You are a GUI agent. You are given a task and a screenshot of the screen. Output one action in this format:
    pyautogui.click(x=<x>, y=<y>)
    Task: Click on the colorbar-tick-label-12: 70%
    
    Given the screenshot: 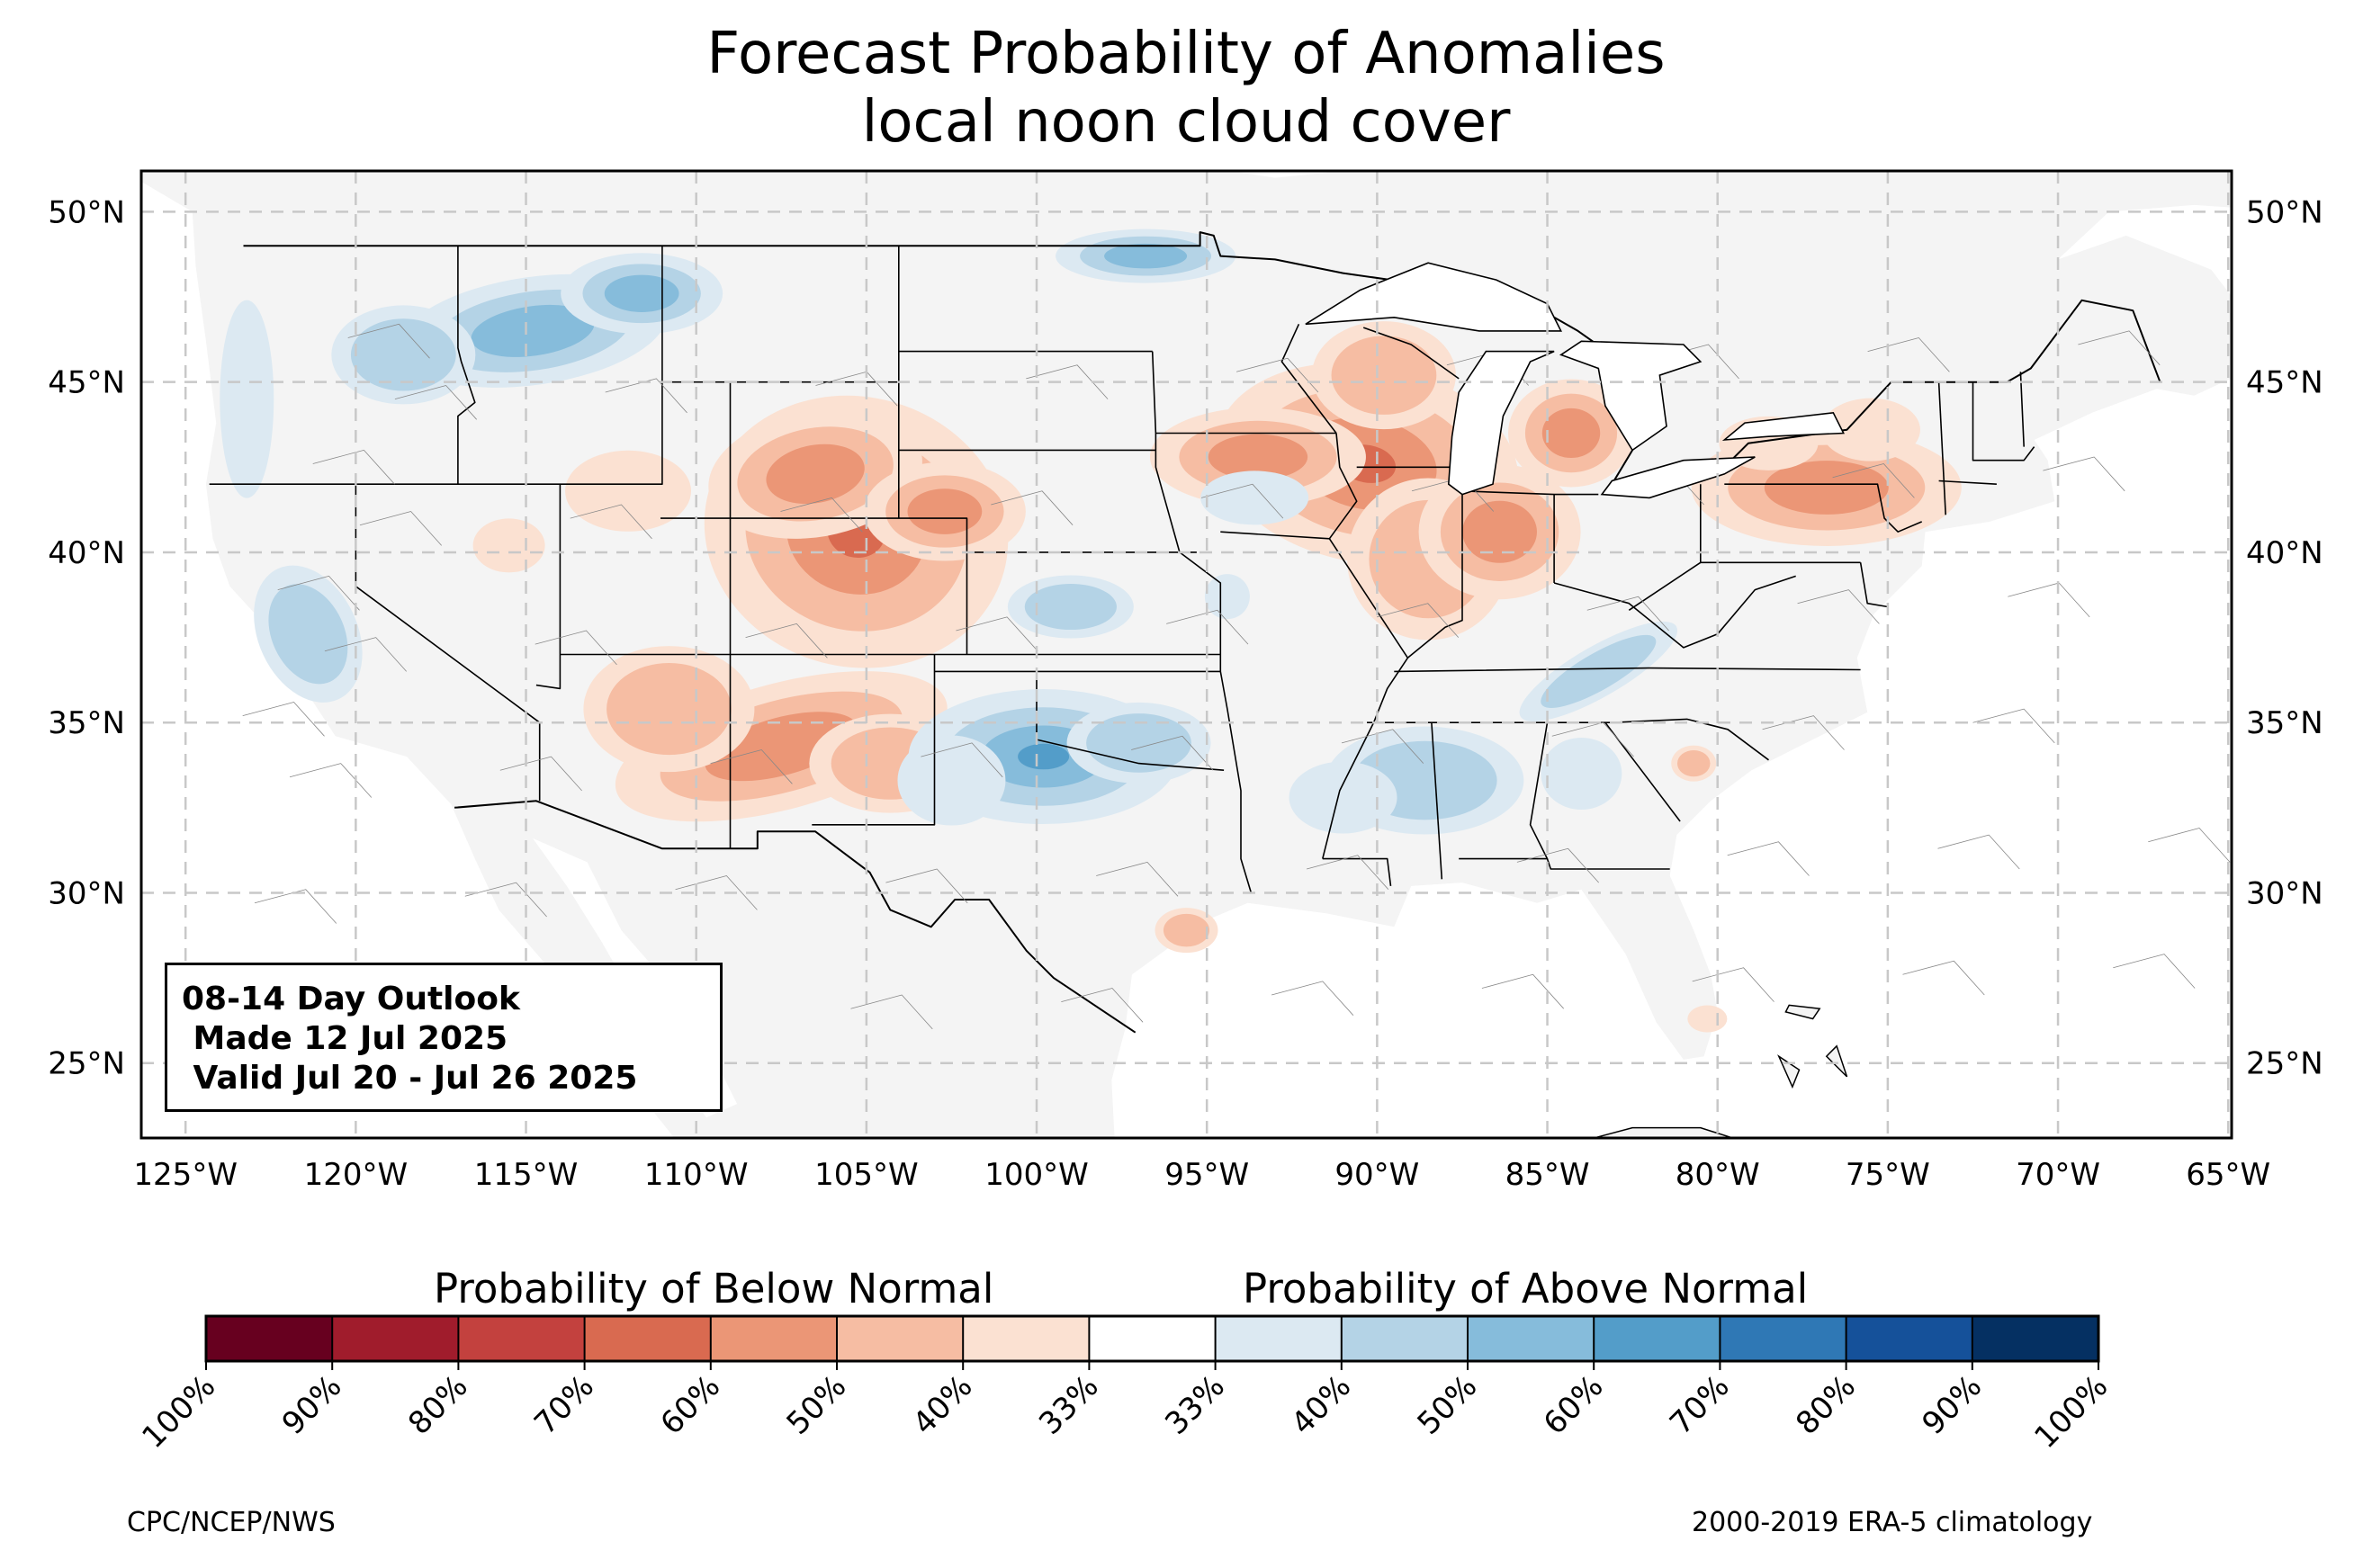 What is the action you would take?
    pyautogui.click(x=1700, y=1405)
    